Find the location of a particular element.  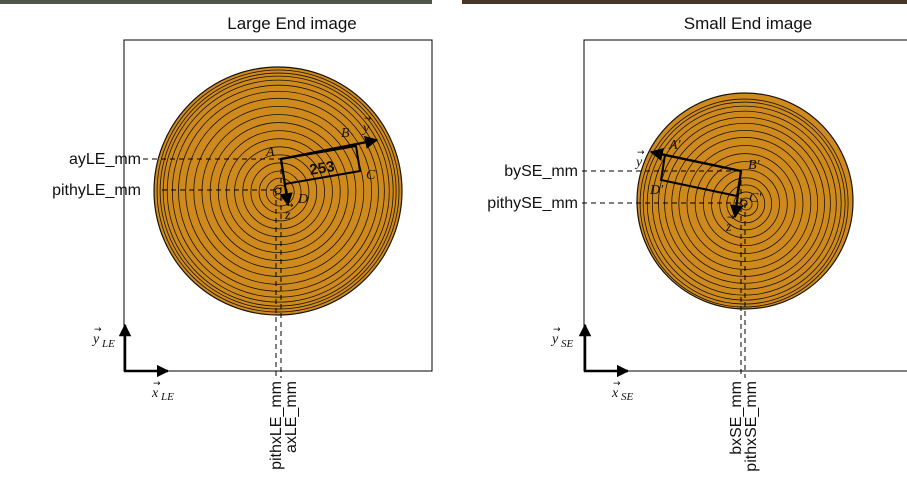

small-end-axis-x-sub: SE is located at coordinates (627, 397).